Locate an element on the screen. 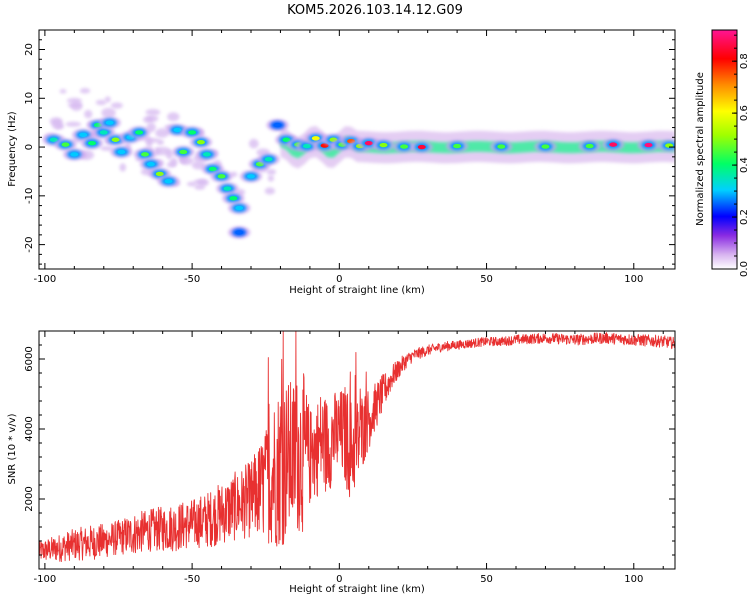 Image resolution: width=750 pixels, height=600 pixels. colorbar-label: Normalized spectral amplitude is located at coordinates (700, 149).